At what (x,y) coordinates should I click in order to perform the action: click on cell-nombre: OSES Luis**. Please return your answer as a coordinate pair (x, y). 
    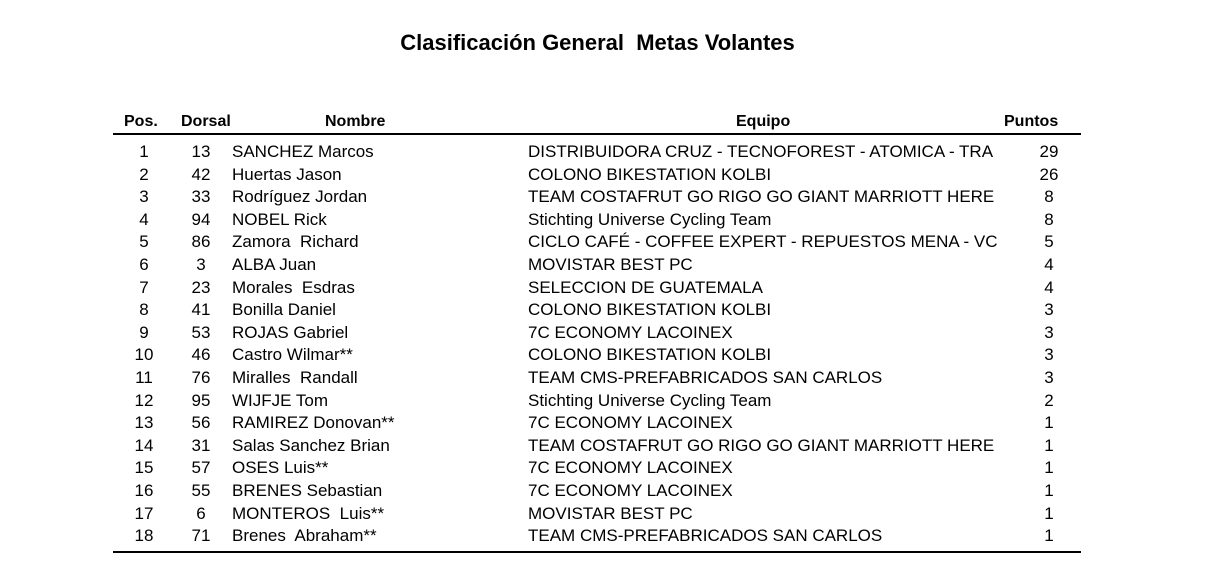
    Looking at the image, I should click on (280, 468).